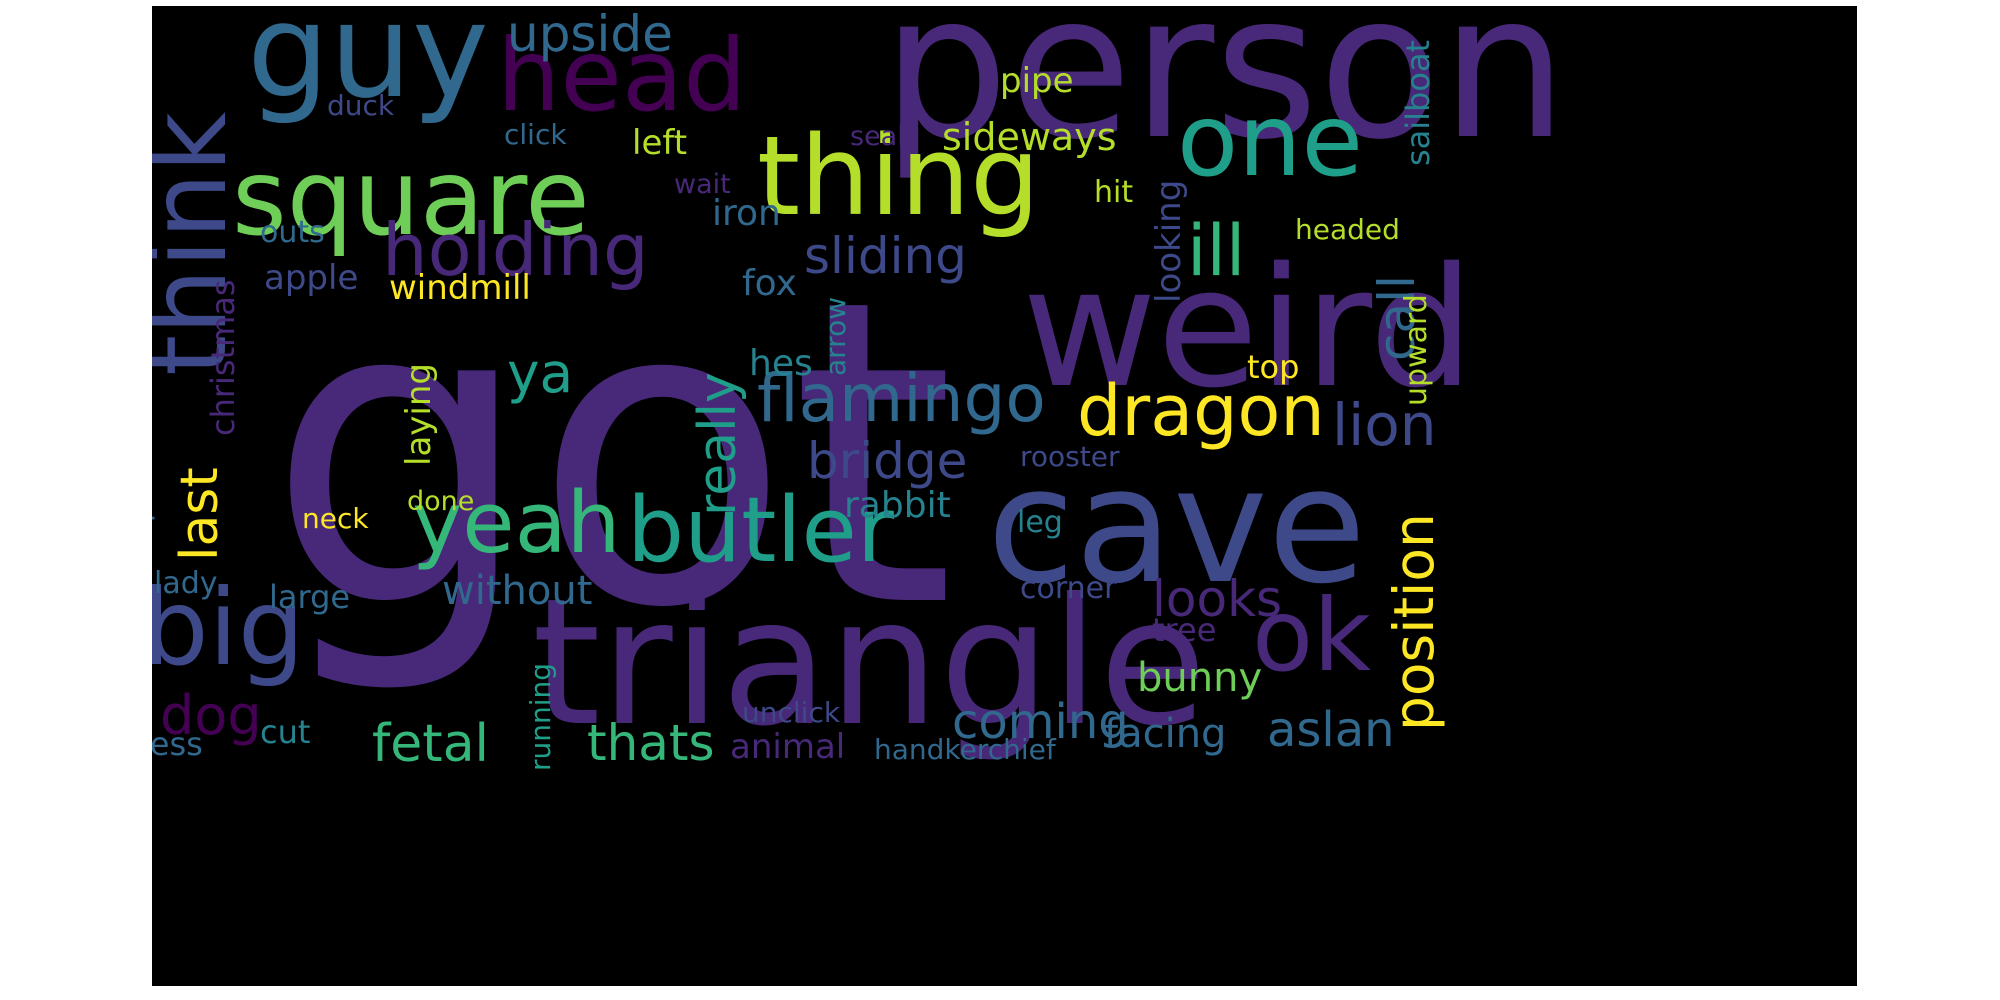 The height and width of the screenshot is (1000, 2000). Describe the element at coordinates (311, 278) in the screenshot. I see `word-apple: apple` at that location.